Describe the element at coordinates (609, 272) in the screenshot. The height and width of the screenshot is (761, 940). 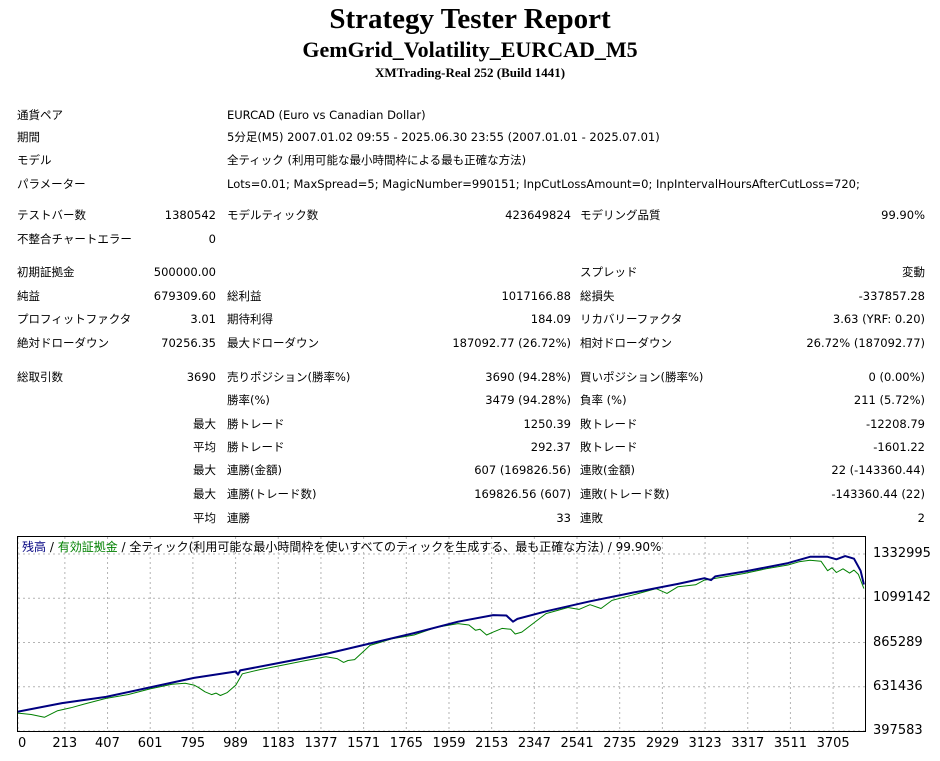
I see `spread-label: スプレッド` at that location.